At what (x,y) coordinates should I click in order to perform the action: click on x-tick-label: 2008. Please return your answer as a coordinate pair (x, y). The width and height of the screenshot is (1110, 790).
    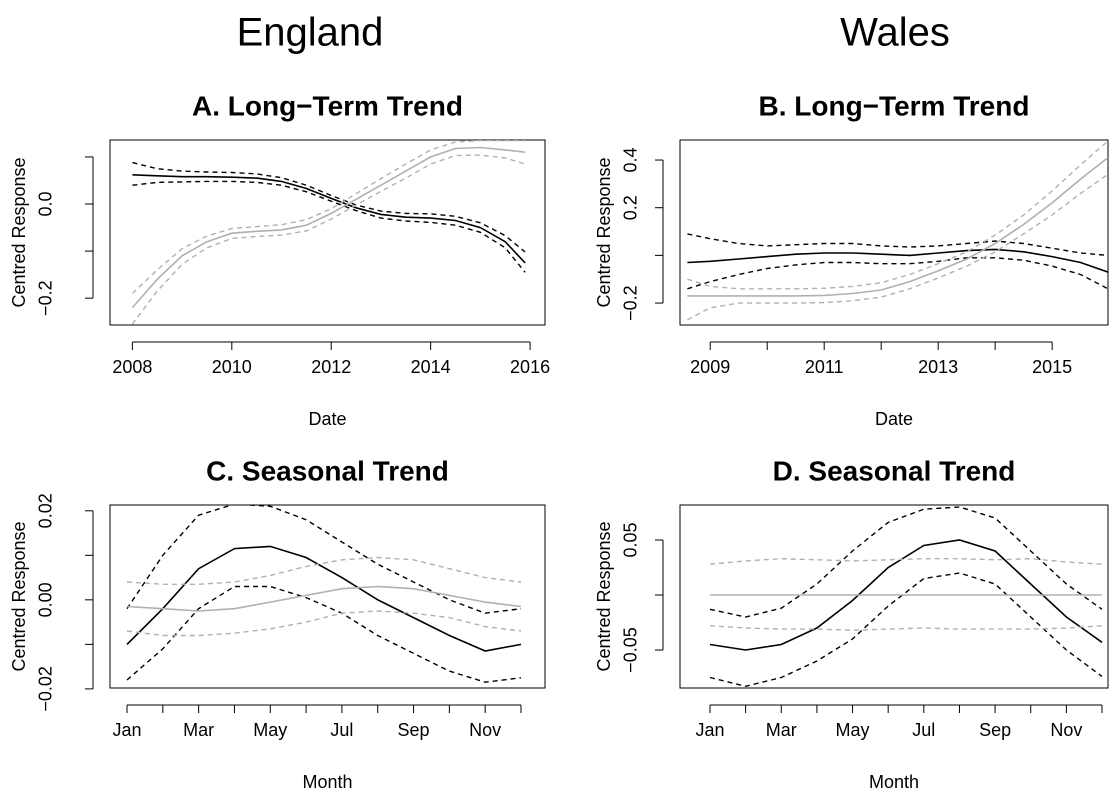
    Looking at the image, I should click on (132, 367).